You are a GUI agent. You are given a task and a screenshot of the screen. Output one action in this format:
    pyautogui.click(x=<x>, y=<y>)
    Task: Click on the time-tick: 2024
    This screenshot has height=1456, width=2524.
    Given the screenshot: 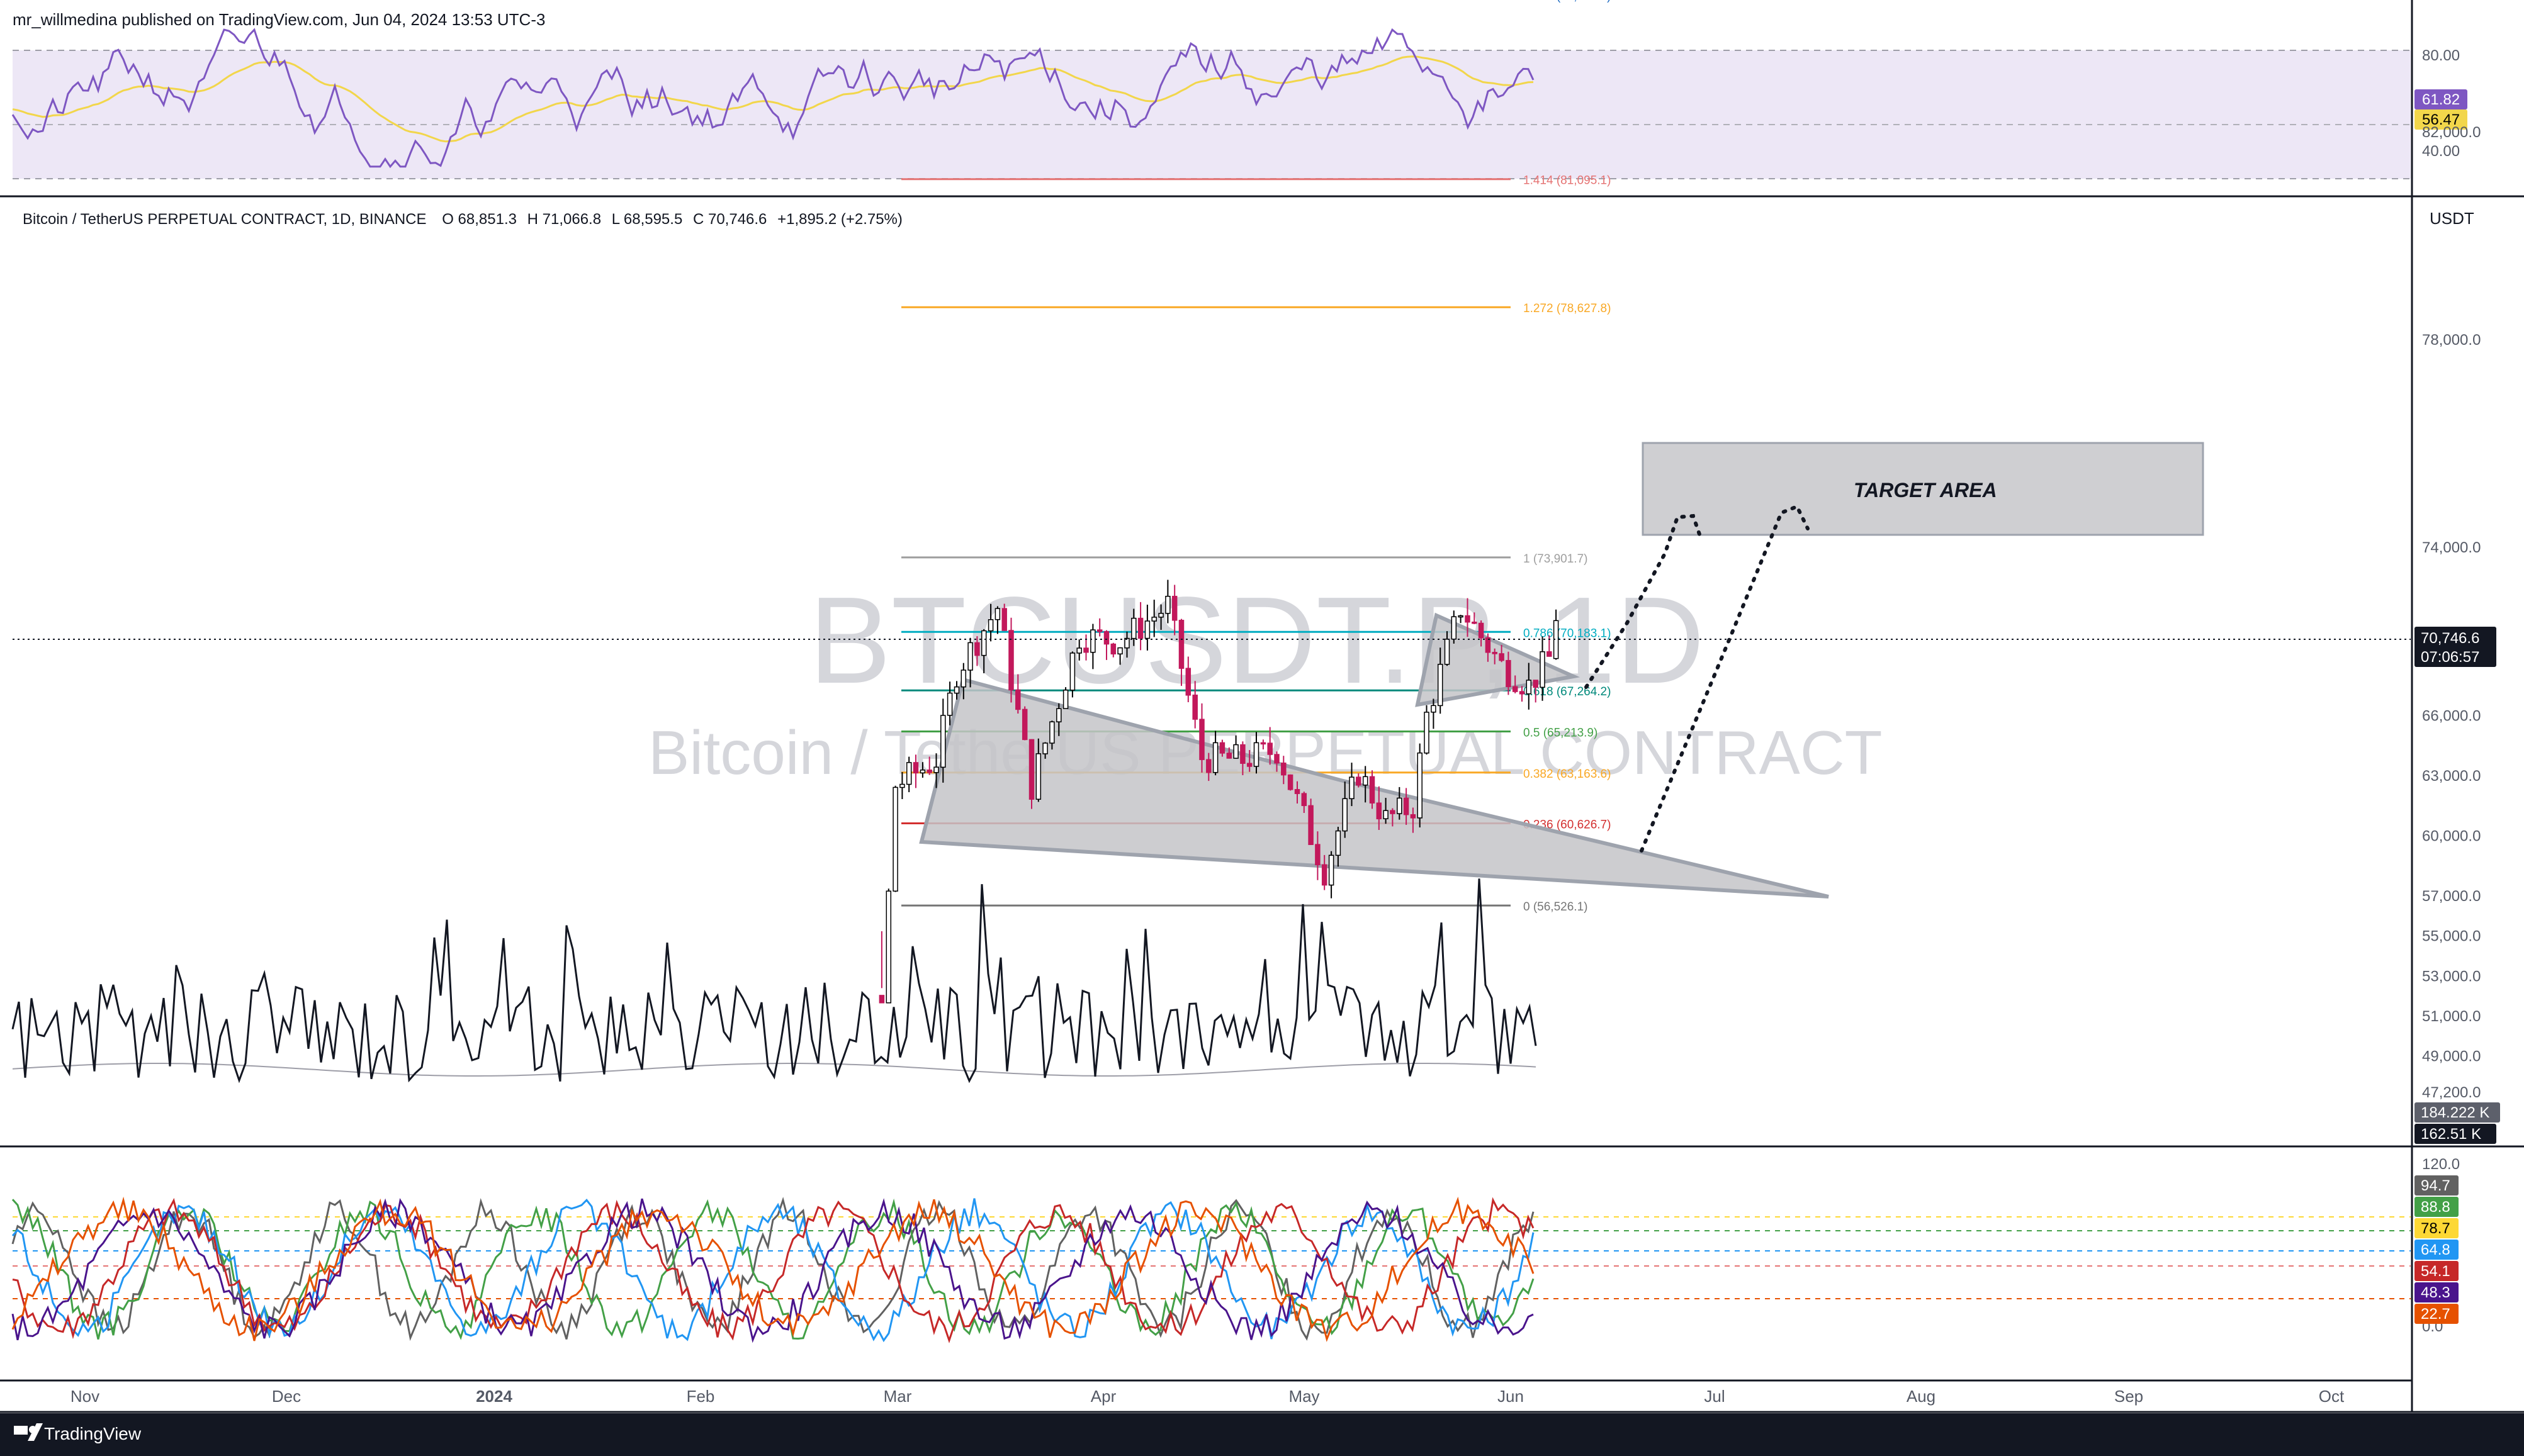 What is the action you would take?
    pyautogui.click(x=494, y=1396)
    